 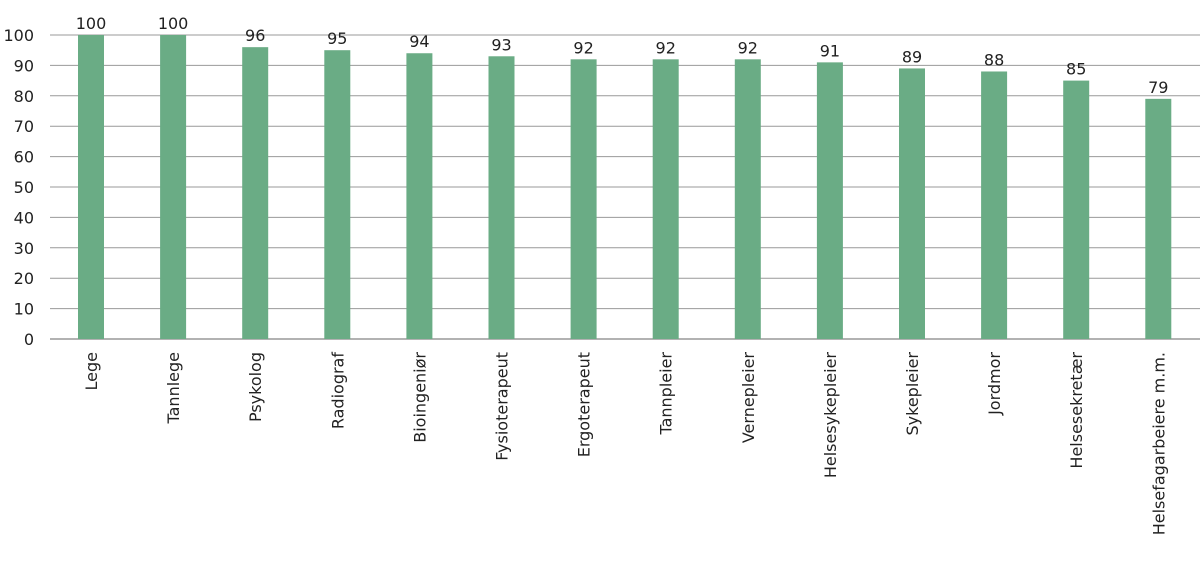 I want to click on x-tick-label: Tannpleier, so click(x=666, y=394).